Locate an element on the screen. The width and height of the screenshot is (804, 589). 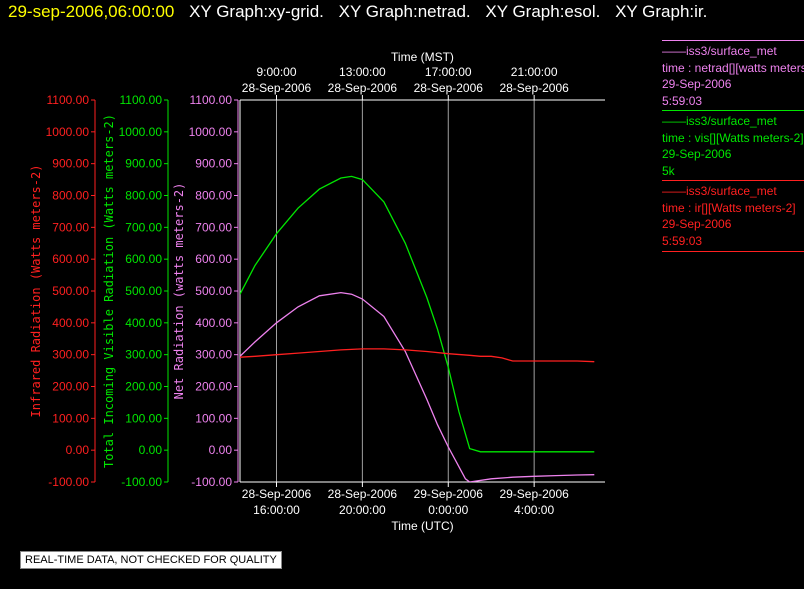
legend-variable: time : netrad[][watts meters-2] is located at coordinates (733, 67).